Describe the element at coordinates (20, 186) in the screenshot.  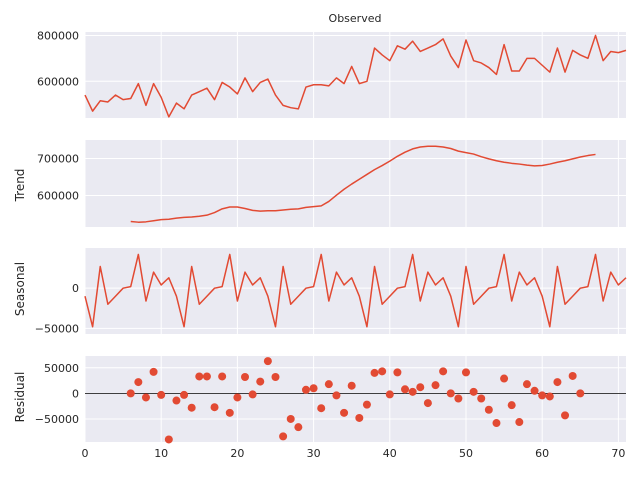
I see `trend-axis-label: Trend` at that location.